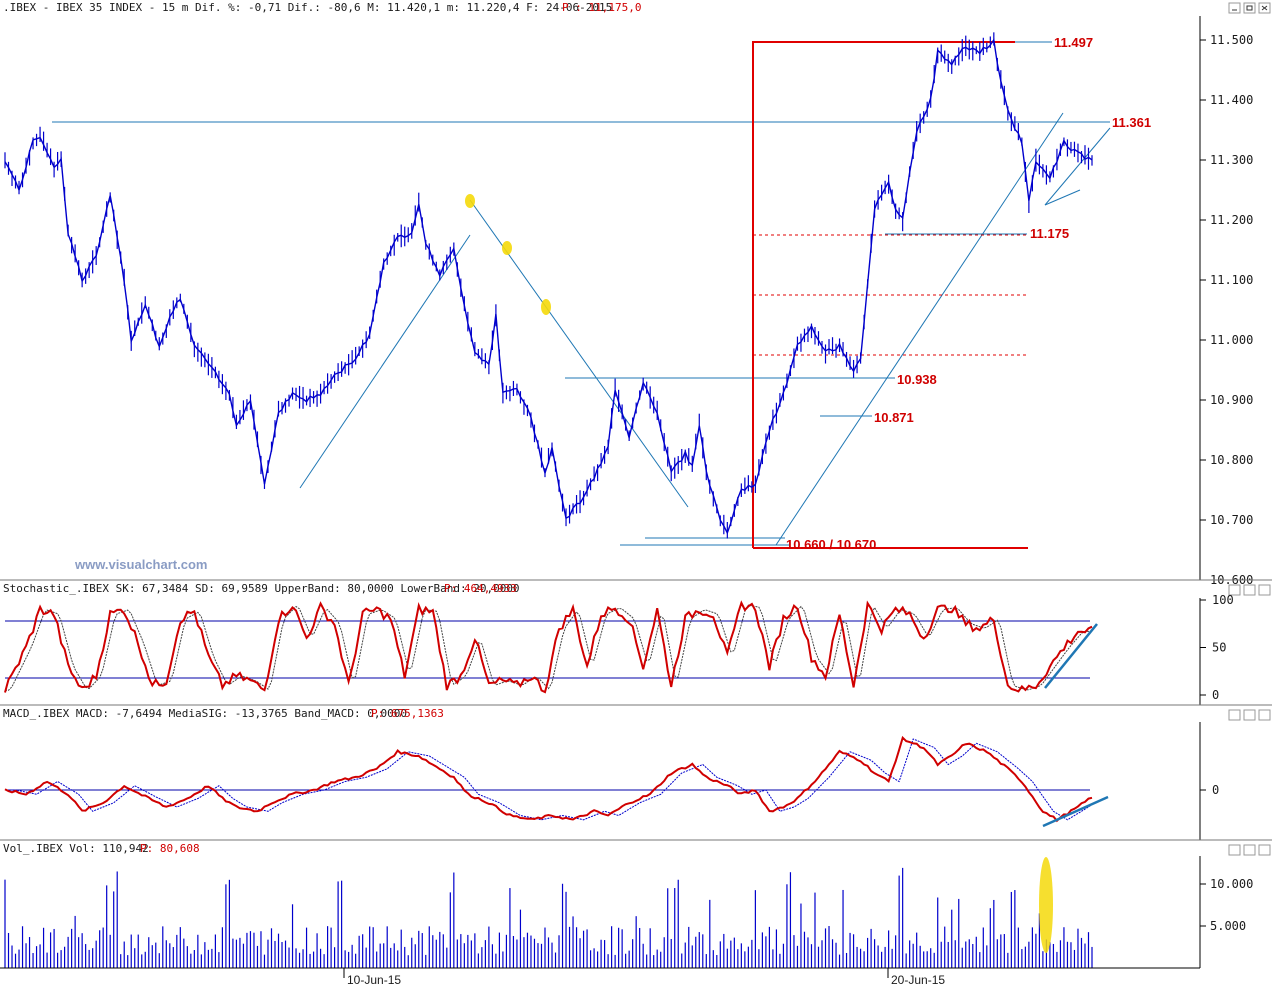 The width and height of the screenshot is (1272, 989). Describe the element at coordinates (1231, 520) in the screenshot. I see `price-y-tick-label: 10.700` at that location.